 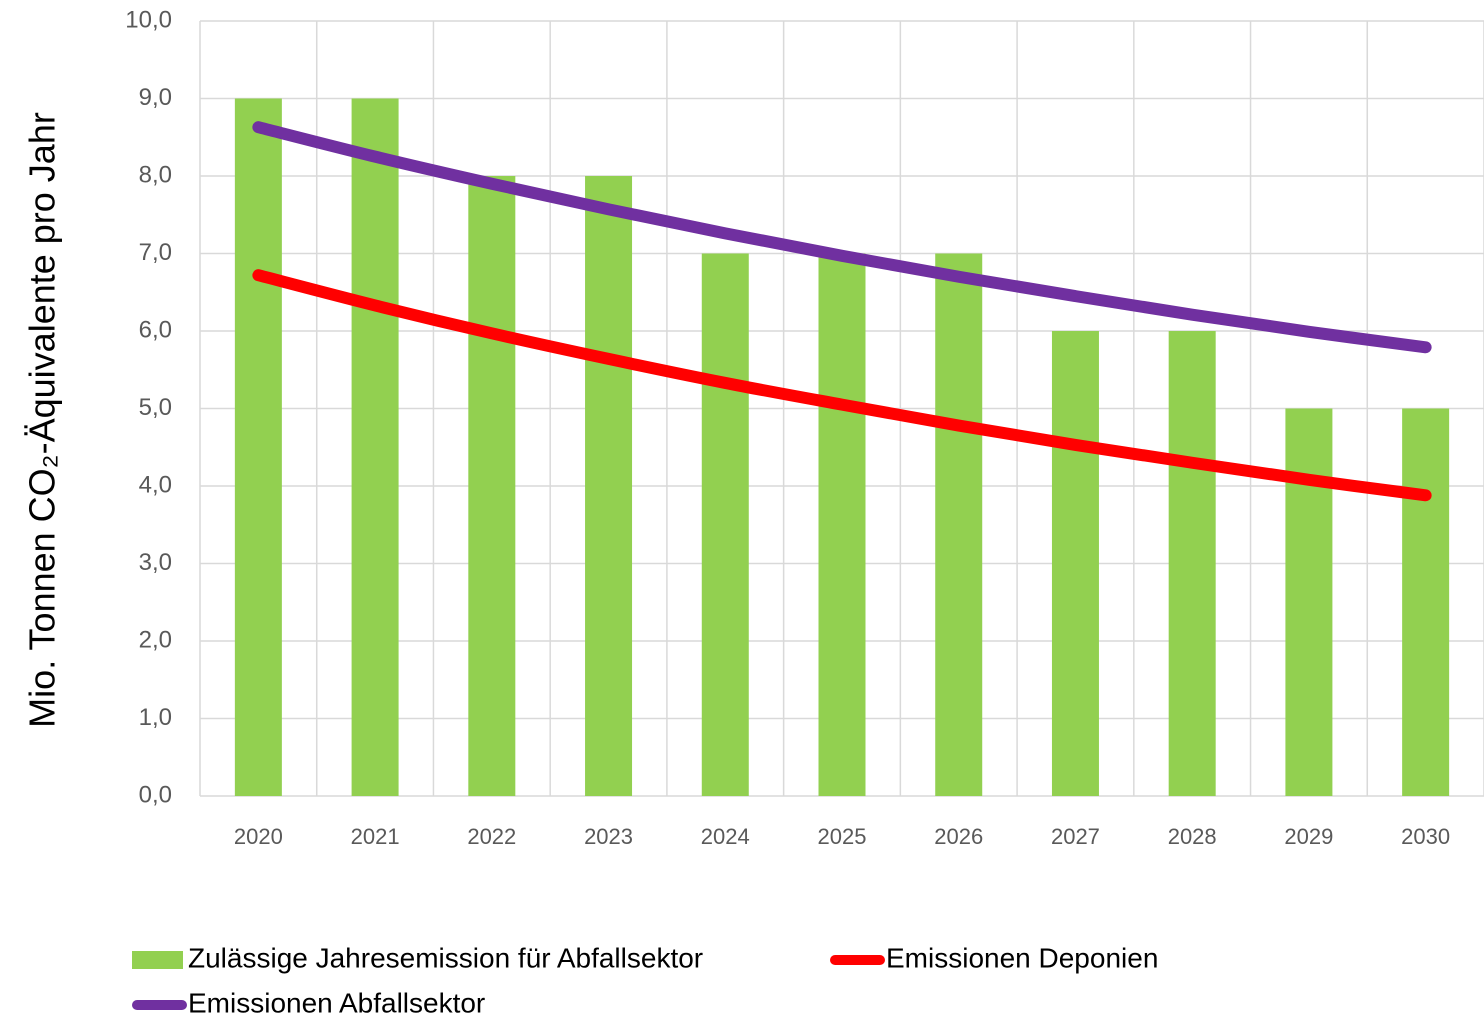 What do you see at coordinates (155, 562) in the screenshot?
I see `y-tick-label: 3,0` at bounding box center [155, 562].